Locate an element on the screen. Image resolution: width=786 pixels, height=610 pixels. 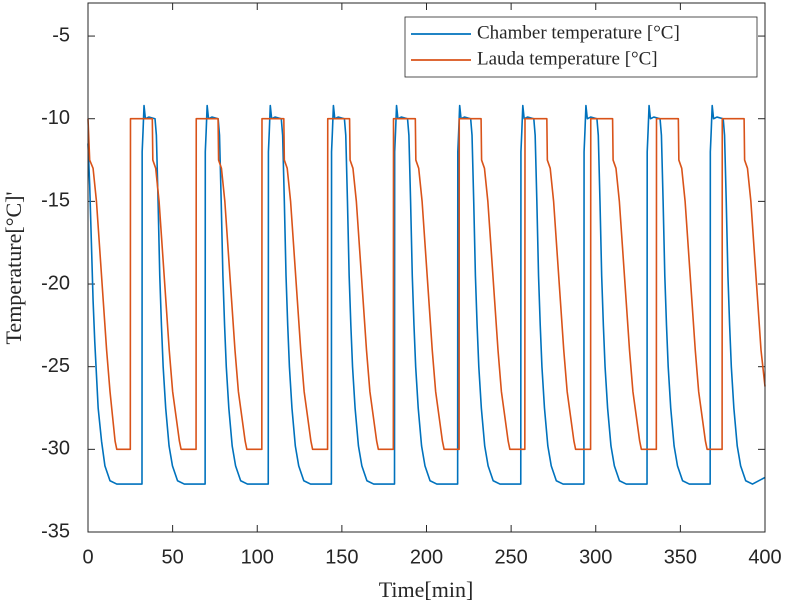
x-tick-label: 350 is located at coordinates (680, 557).